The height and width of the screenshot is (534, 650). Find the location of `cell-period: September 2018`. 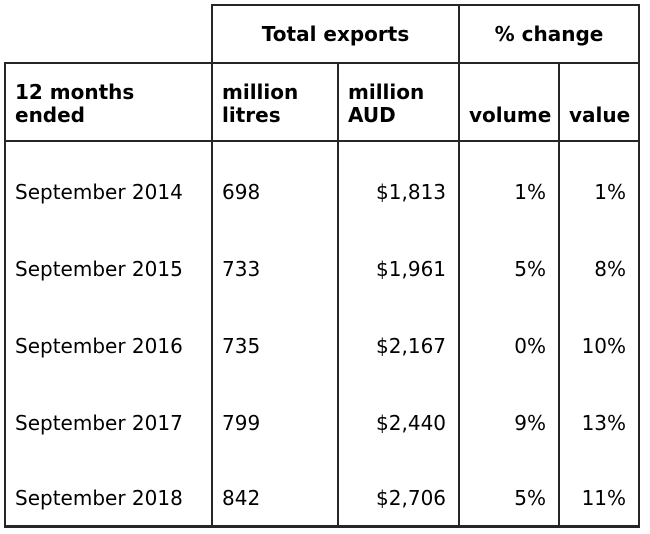

cell-period: September 2018 is located at coordinates (108, 488).